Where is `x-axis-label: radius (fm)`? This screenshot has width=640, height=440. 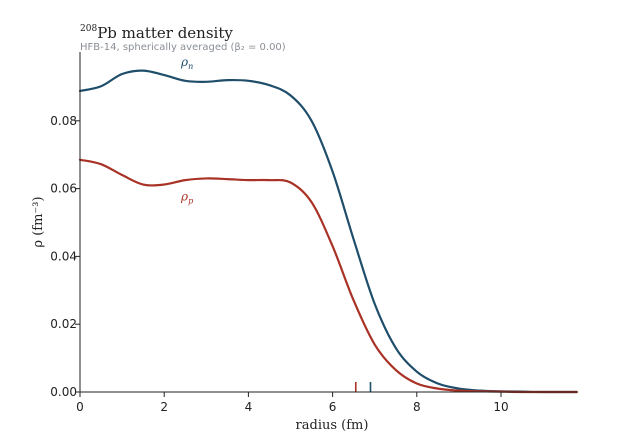
x-axis-label: radius (fm) is located at coordinates (332, 425).